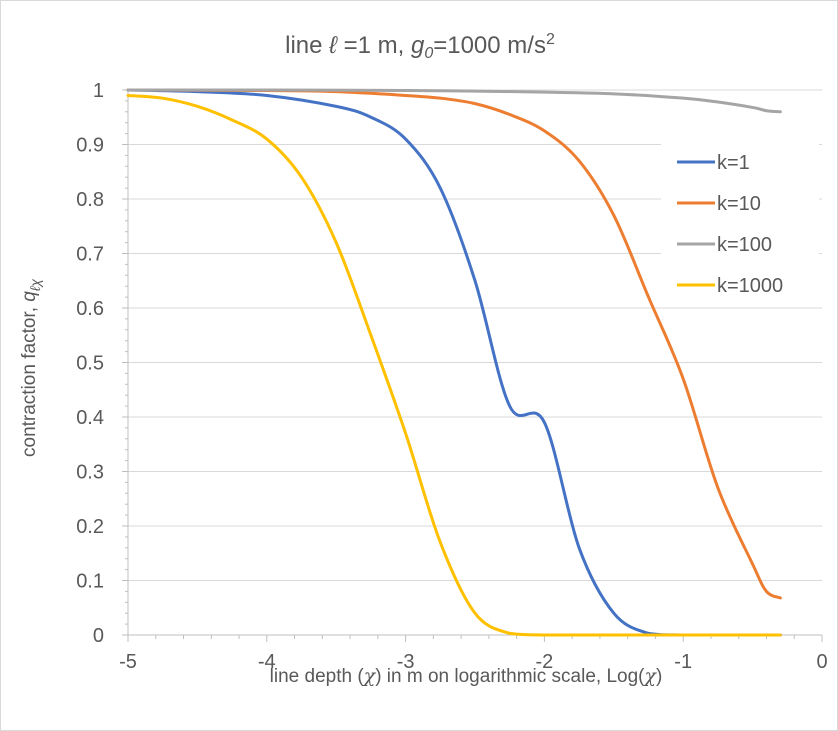 The width and height of the screenshot is (838, 731). What do you see at coordinates (750, 286) in the screenshot?
I see `legend-label: k=1000` at bounding box center [750, 286].